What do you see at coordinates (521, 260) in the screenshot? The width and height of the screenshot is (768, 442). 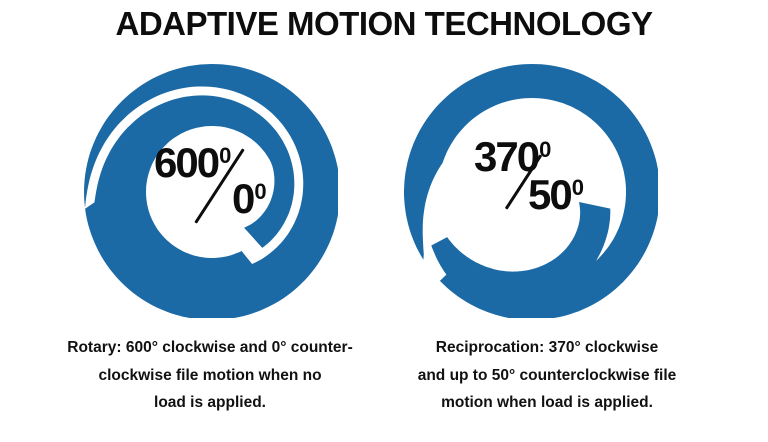 I see `reciprocation-swoosh-icon` at bounding box center [521, 260].